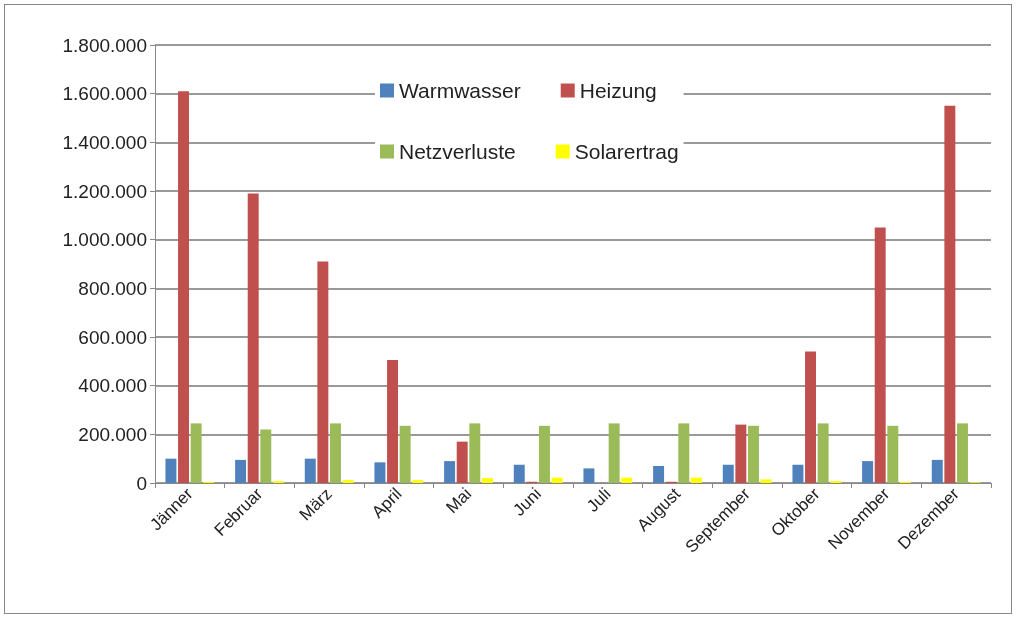  Describe the element at coordinates (112, 288) in the screenshot. I see `y-tick-label: 800.000` at that location.